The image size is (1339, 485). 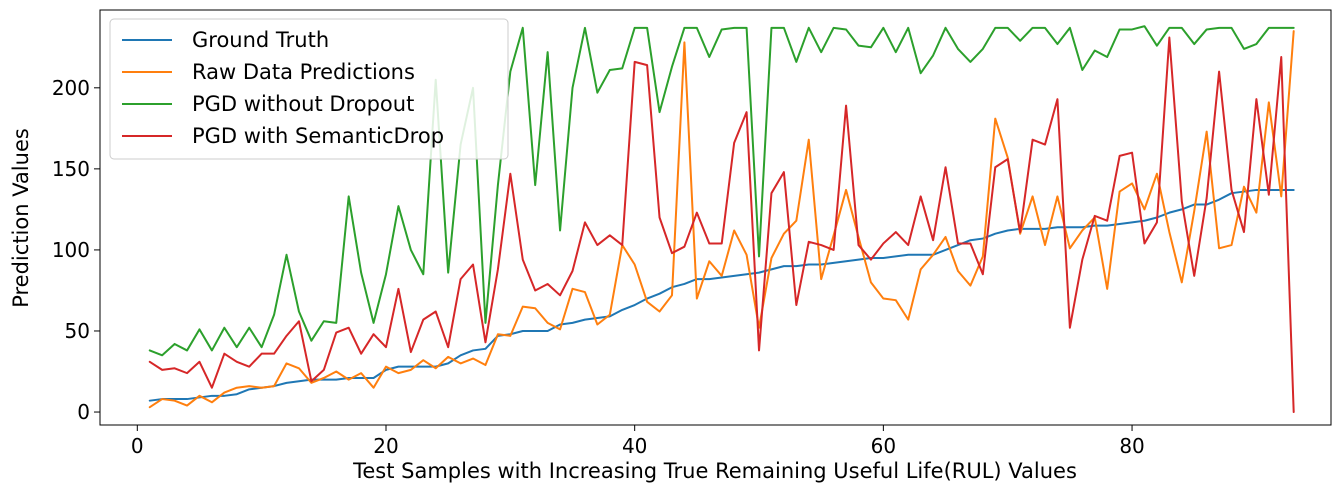 I want to click on x-tick-label: 80, so click(x=1131, y=446).